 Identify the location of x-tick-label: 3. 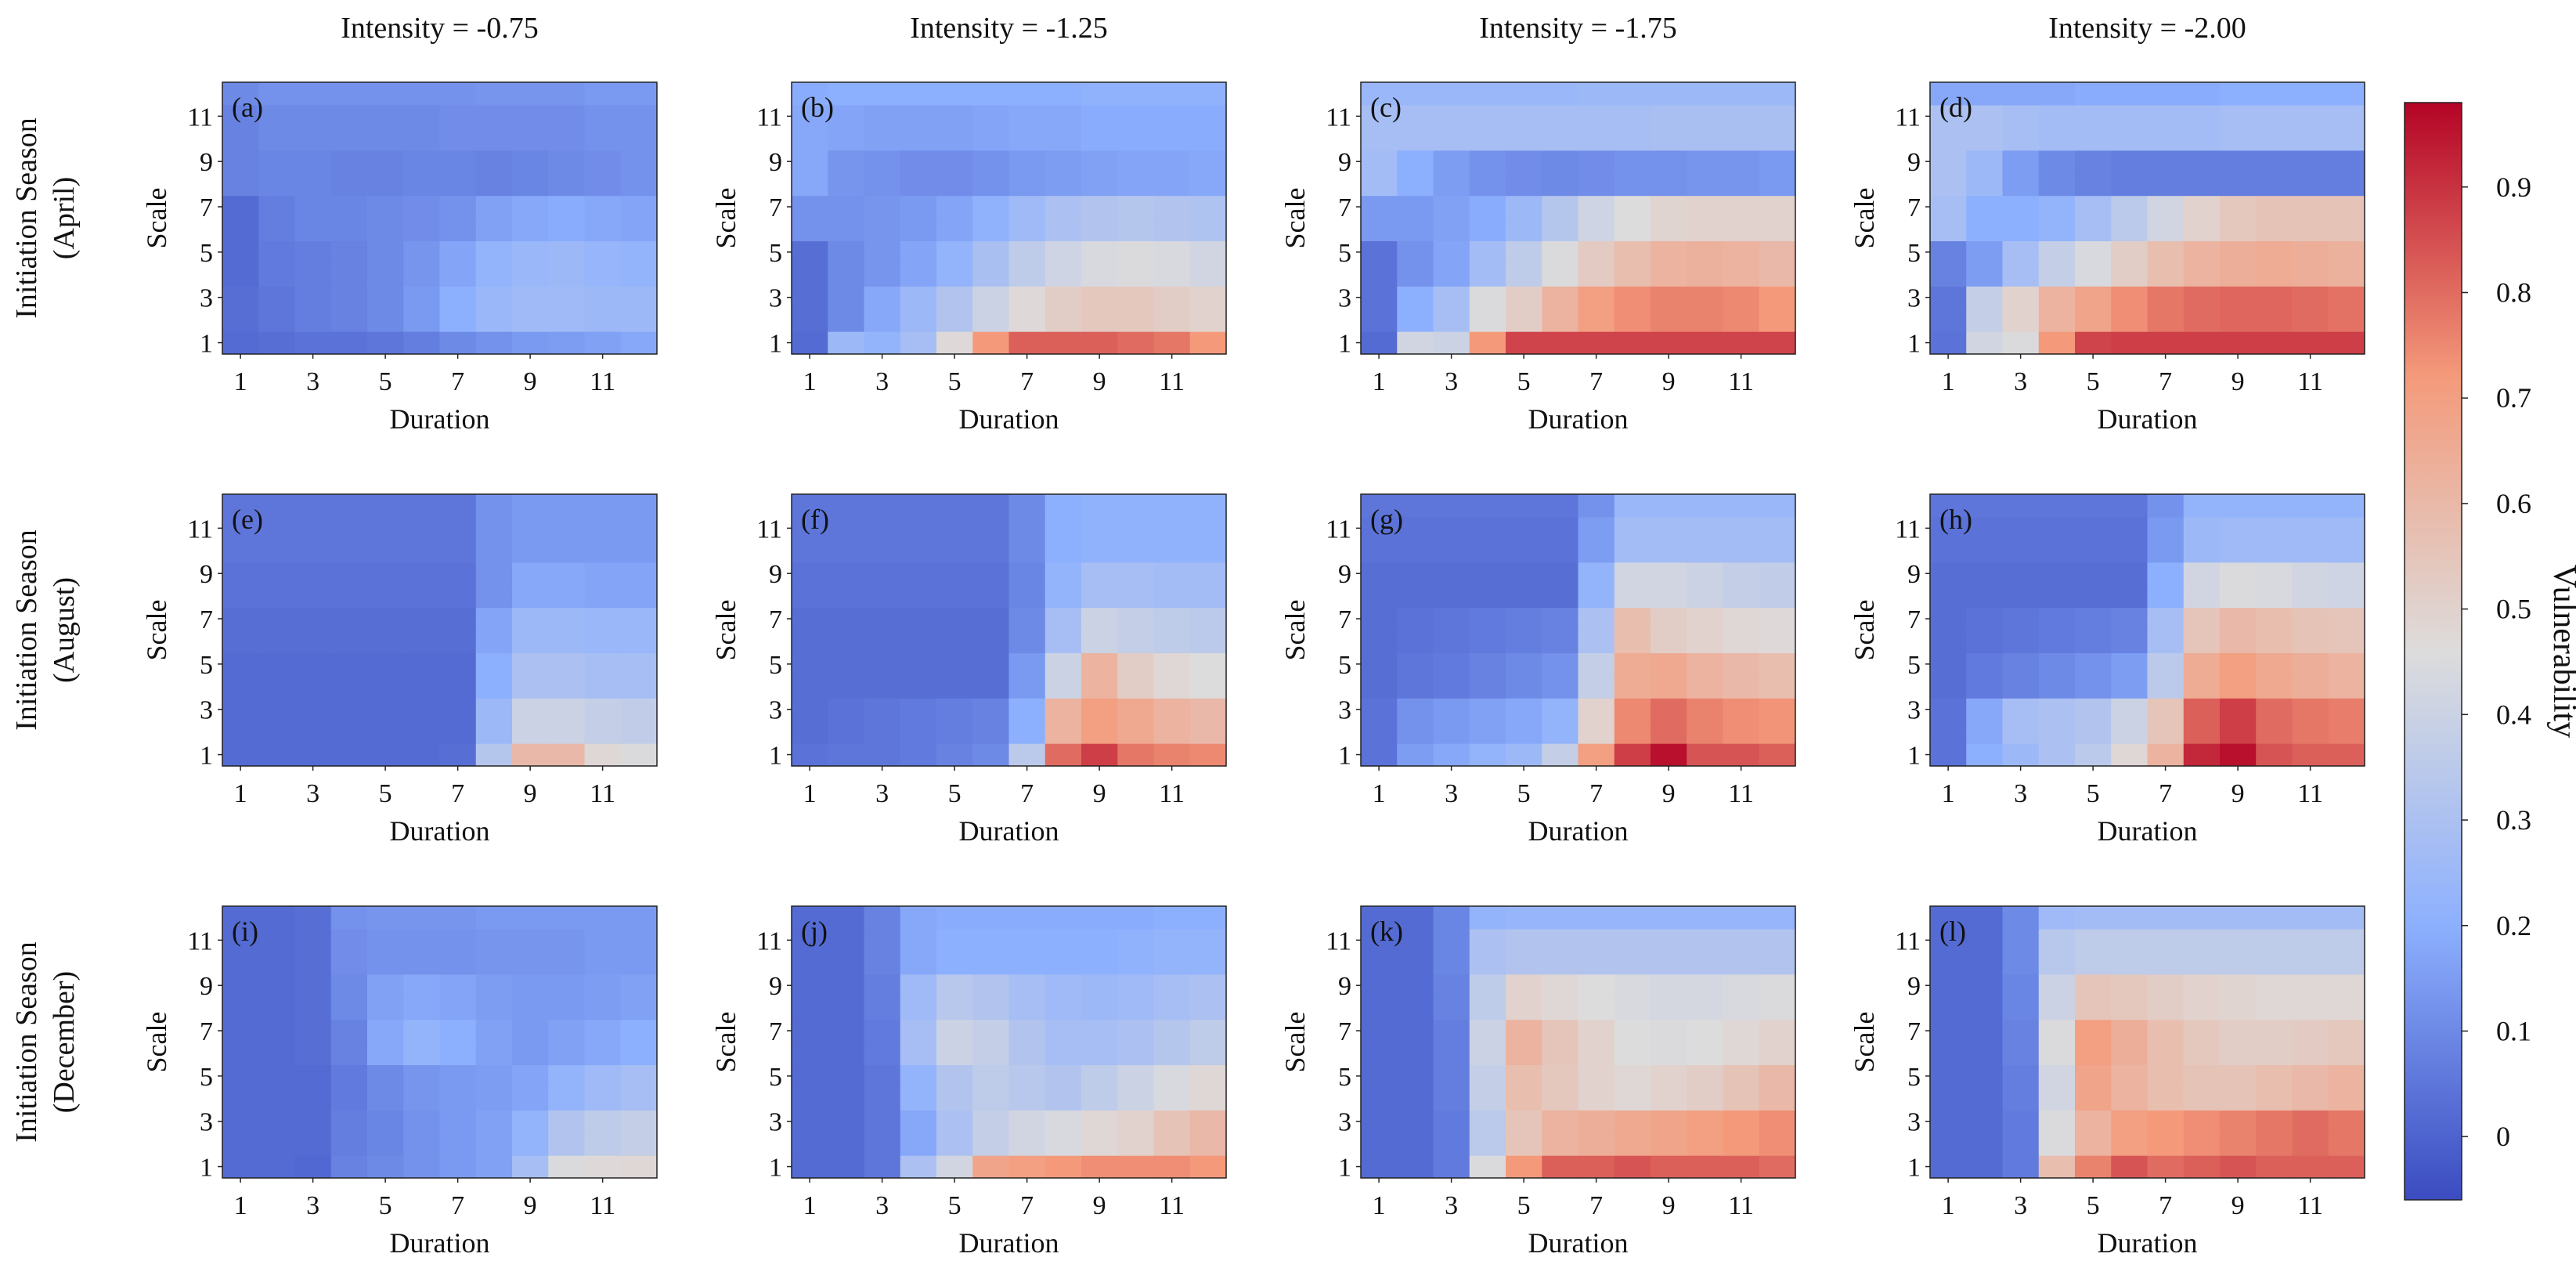
(2021, 1205).